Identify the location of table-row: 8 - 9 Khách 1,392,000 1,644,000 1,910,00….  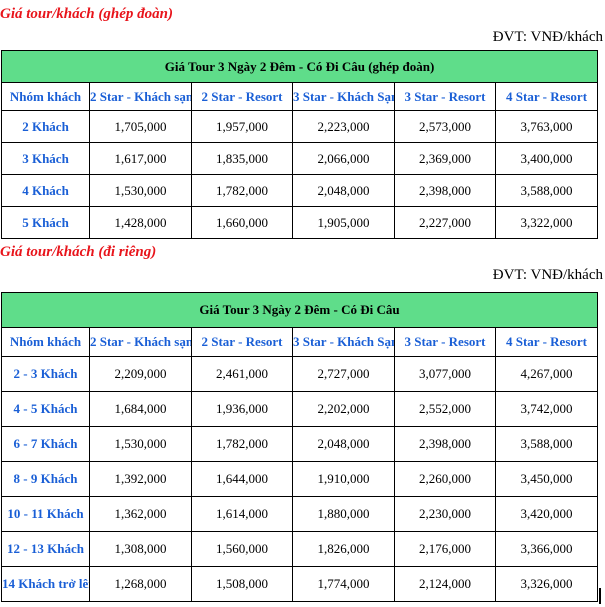
(300, 479).